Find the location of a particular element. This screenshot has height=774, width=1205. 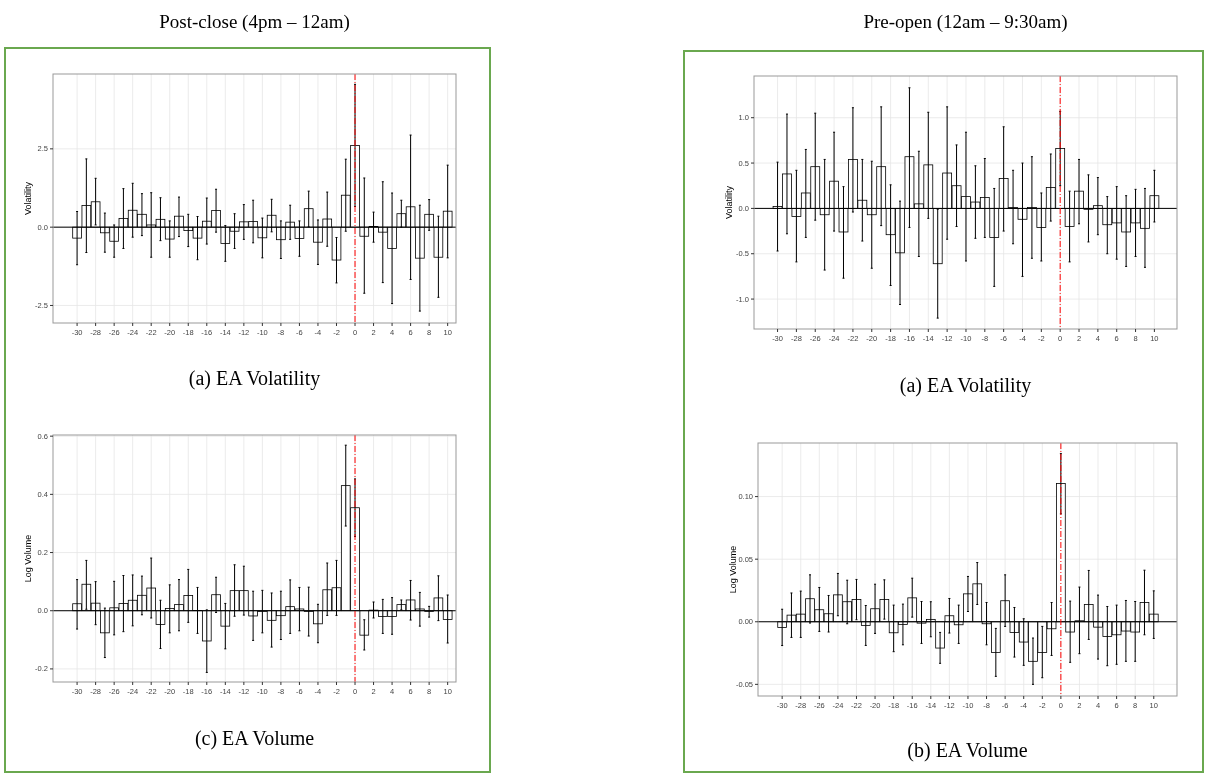

chart-title: Post-close (4pm – 12am) is located at coordinates (254, 22).